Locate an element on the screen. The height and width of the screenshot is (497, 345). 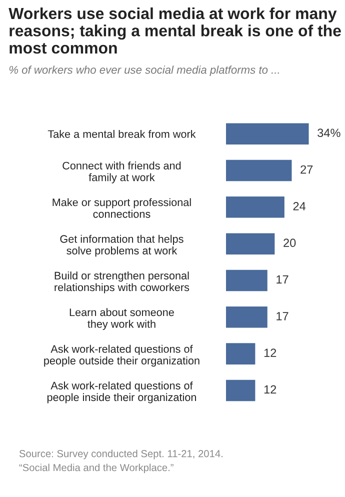
data-label: 34% is located at coordinates (329, 133).